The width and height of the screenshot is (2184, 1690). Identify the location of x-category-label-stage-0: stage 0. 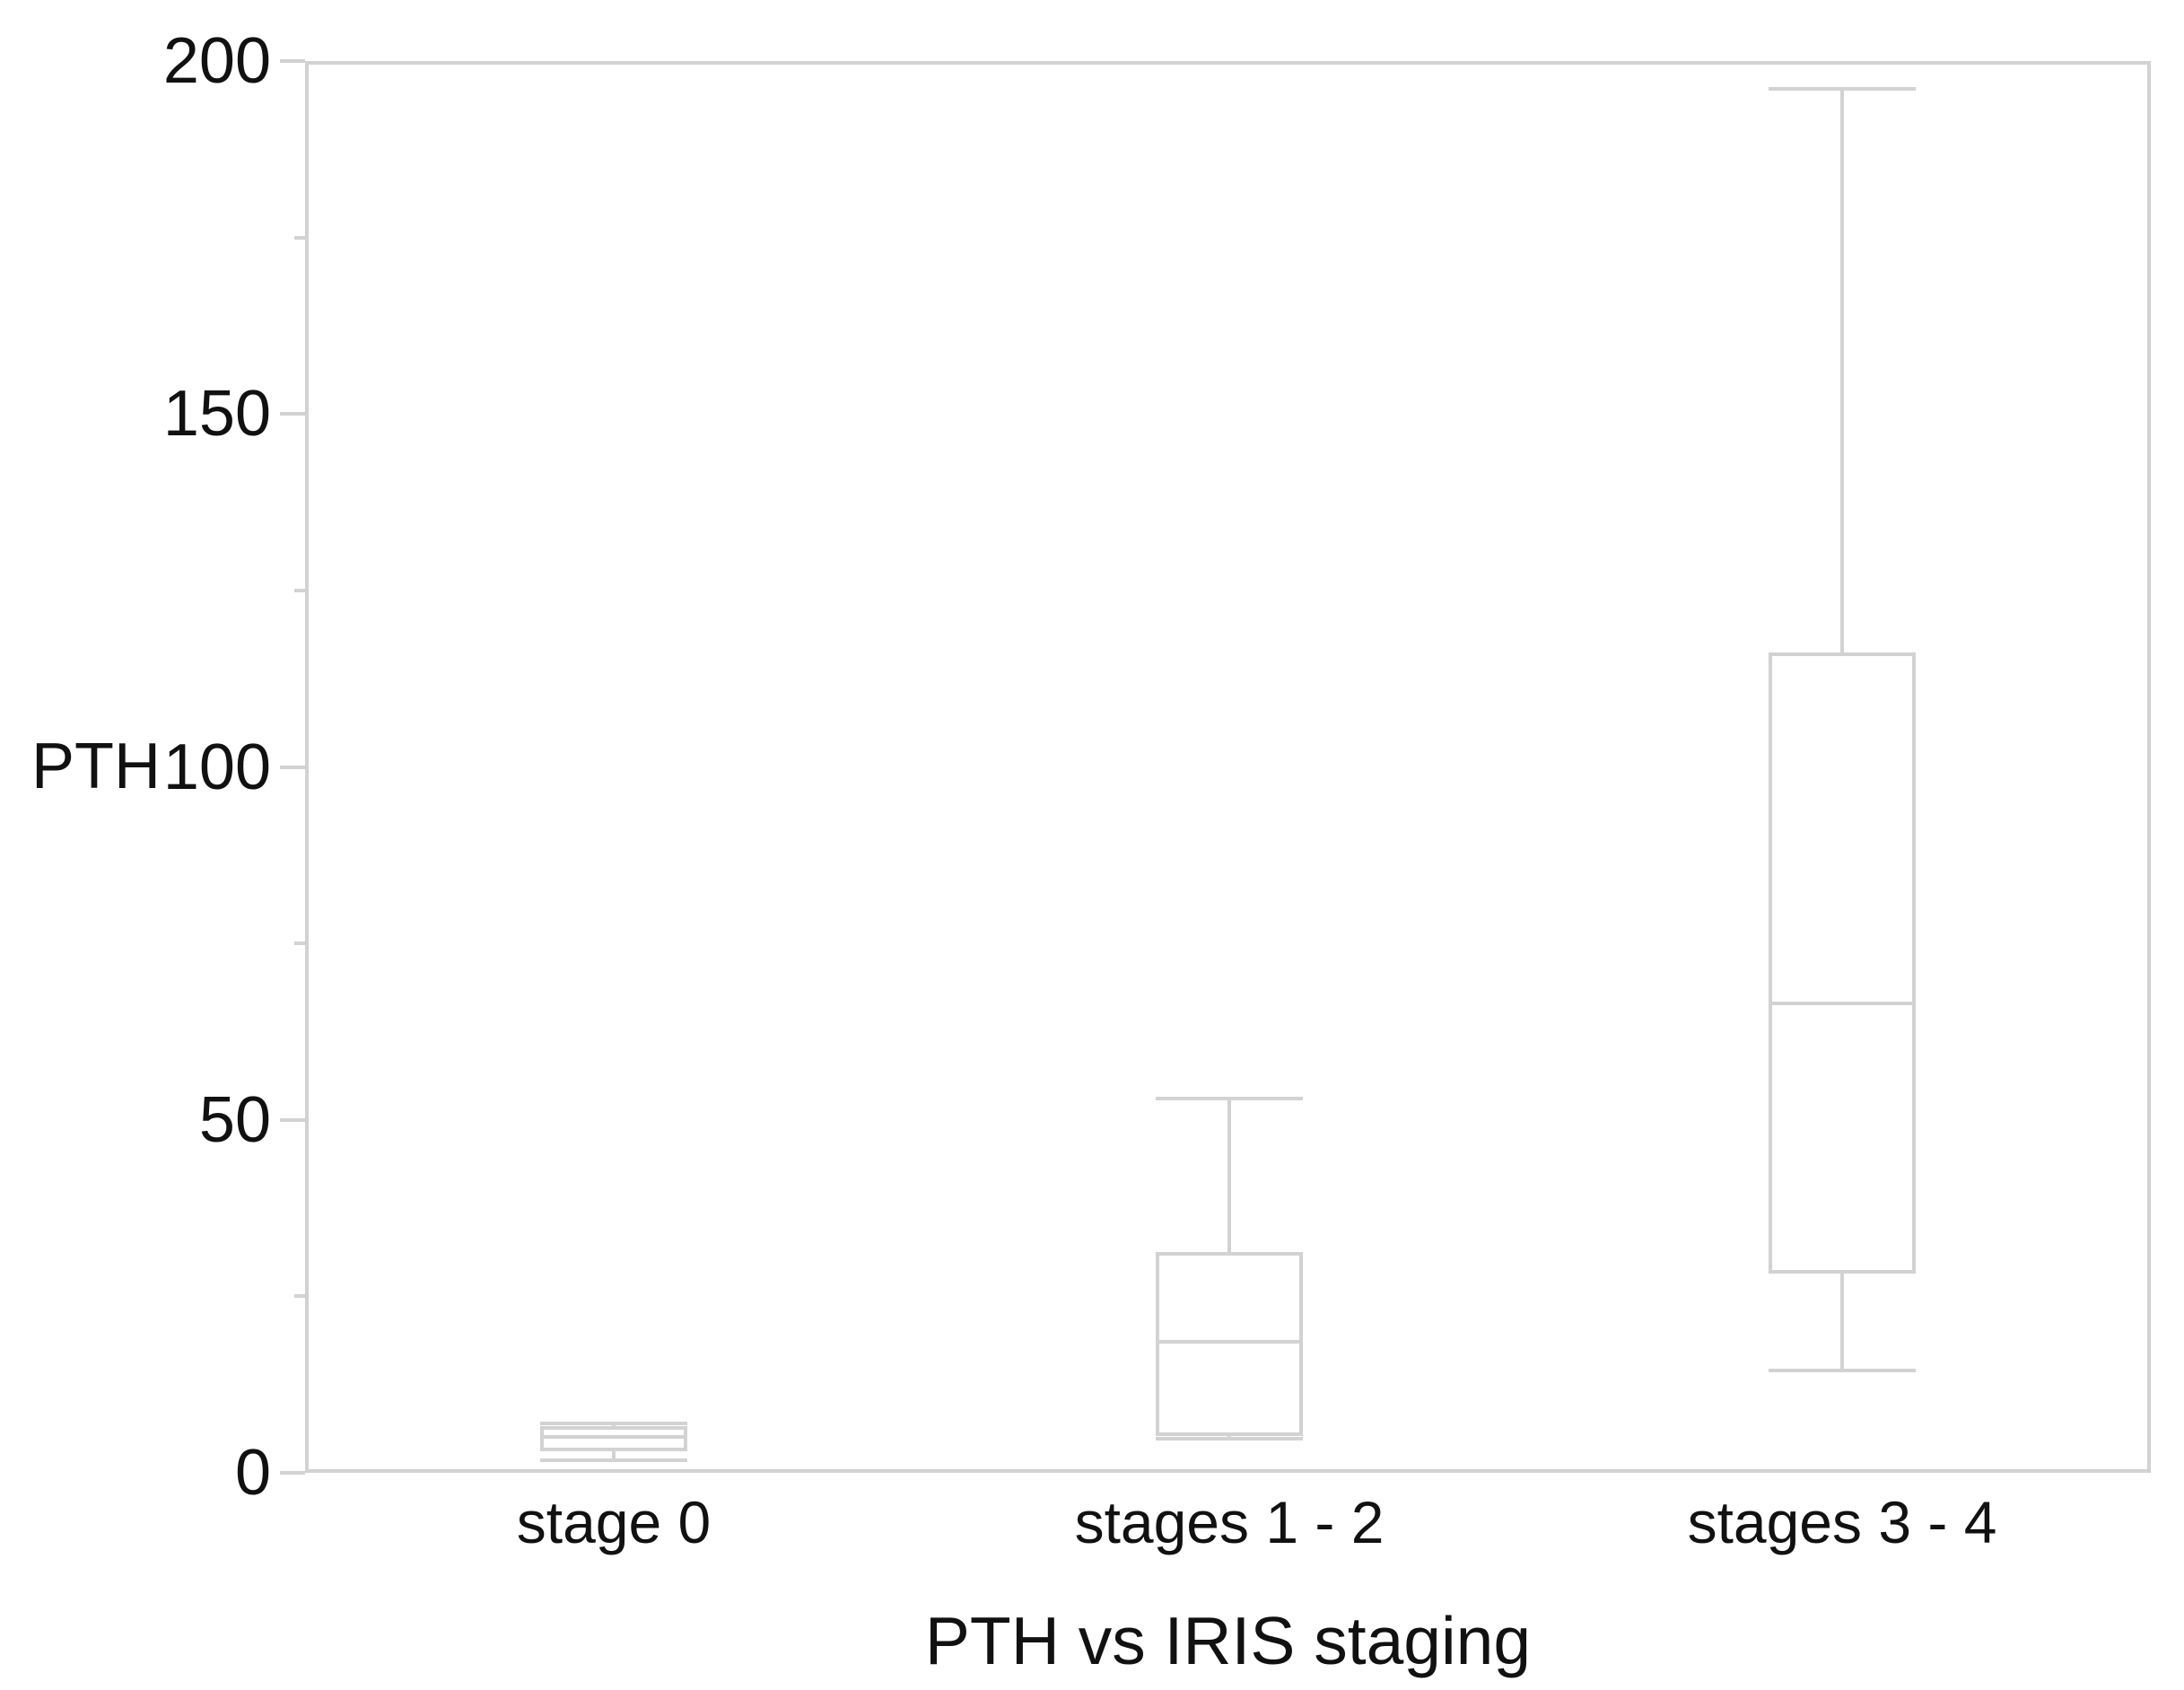
(614, 1522).